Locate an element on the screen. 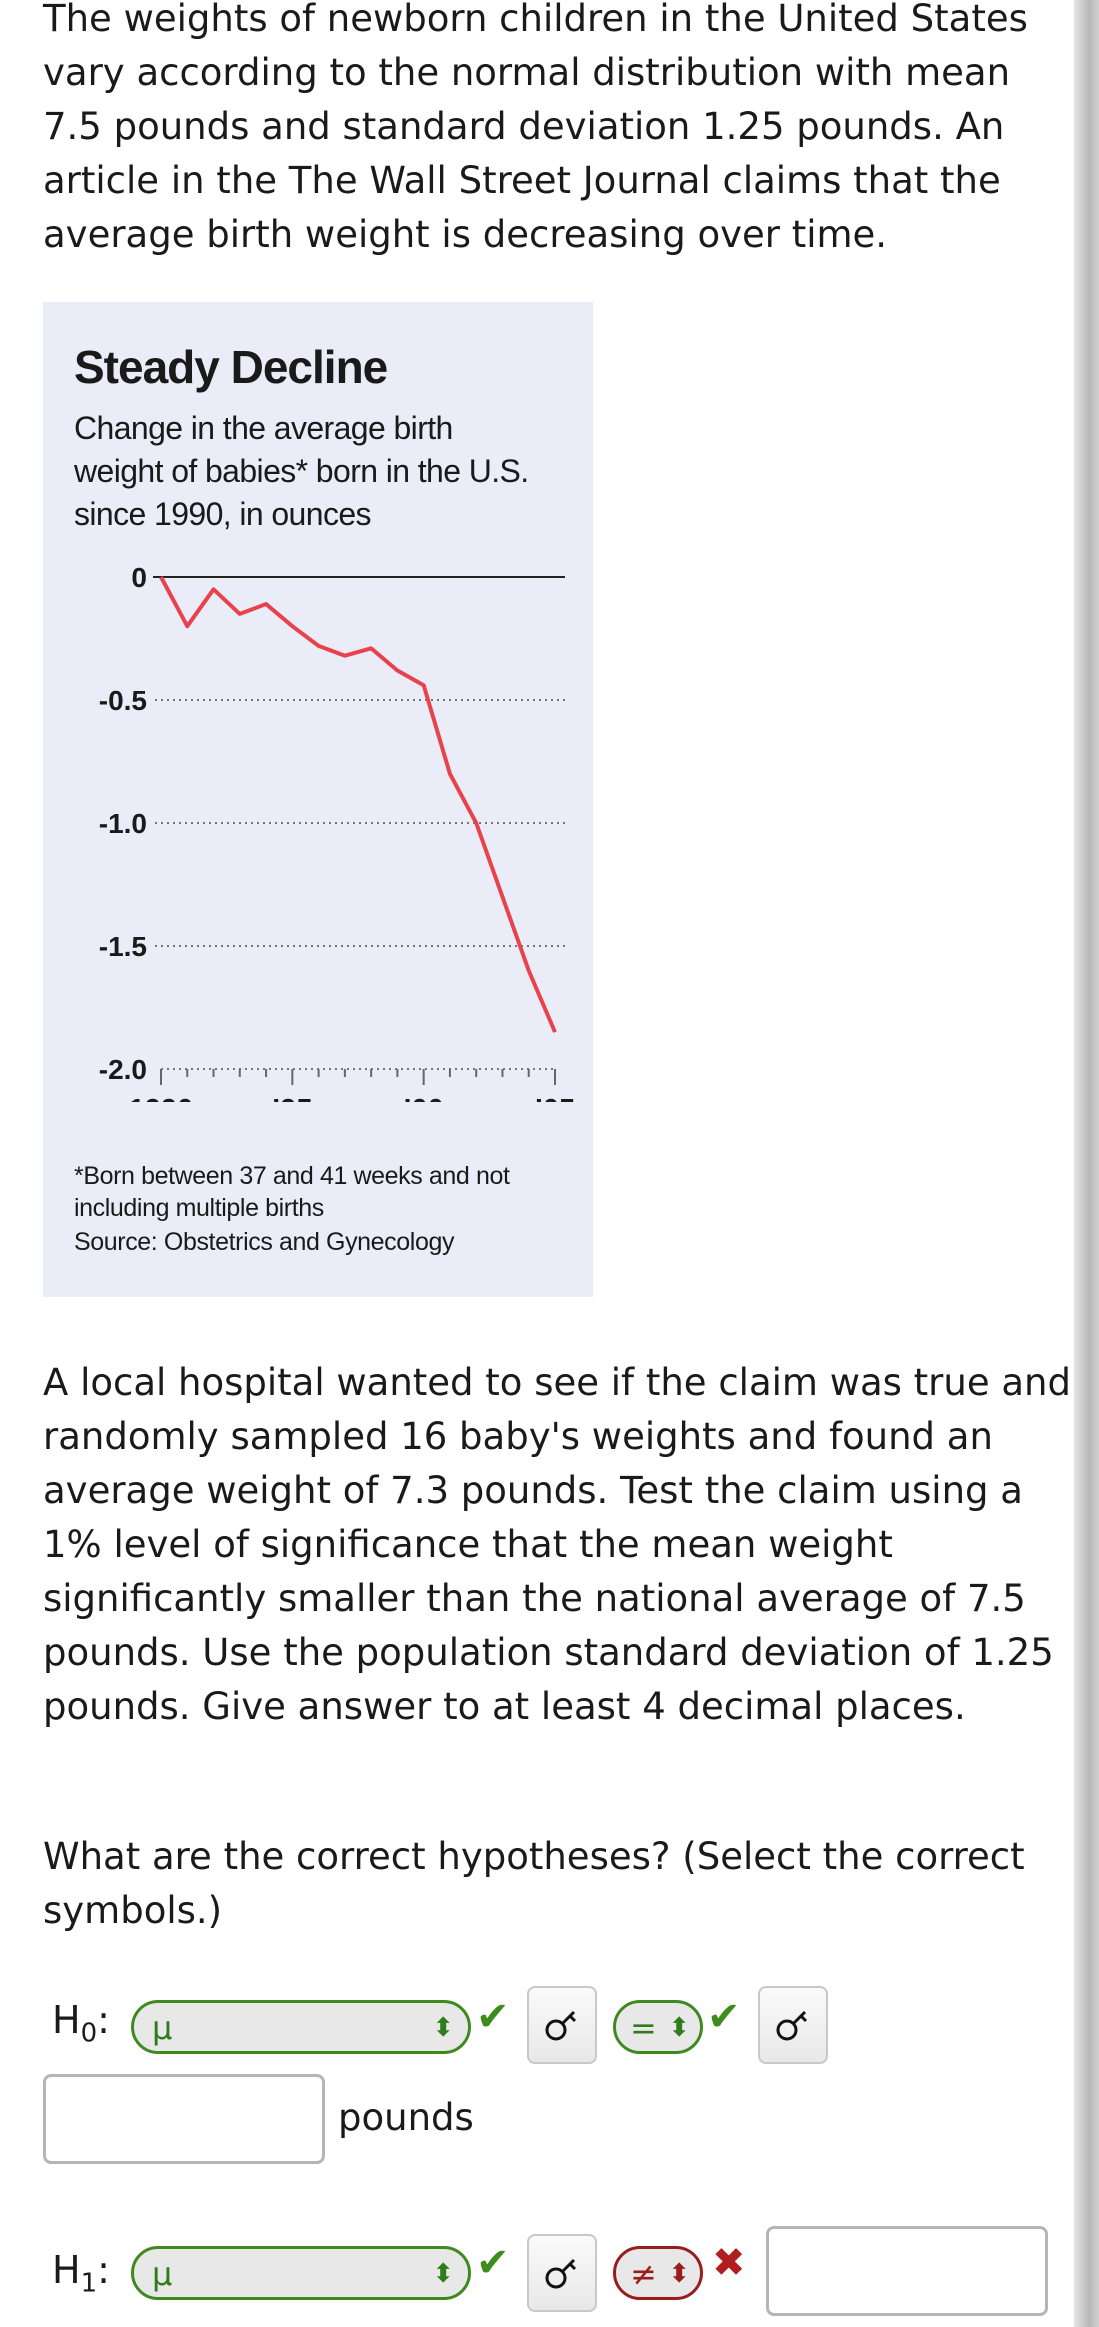 The height and width of the screenshot is (2327, 1099). h0-parameter-key-button is located at coordinates (562, 2025).